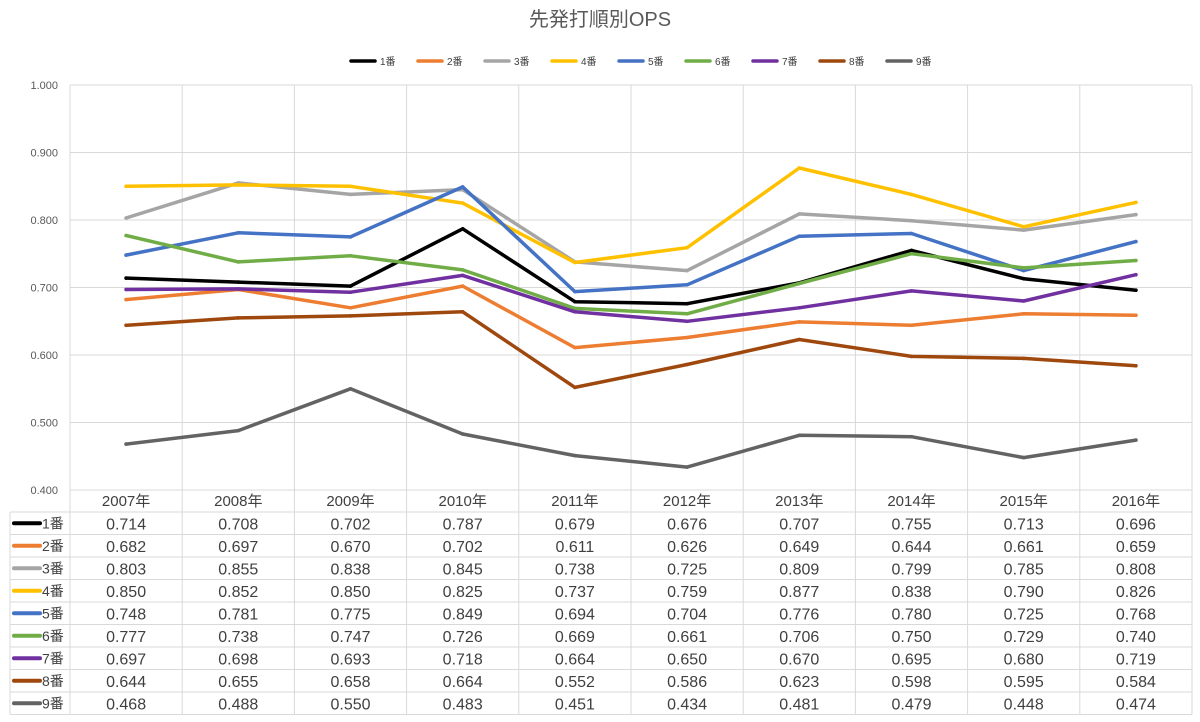 This screenshot has height=722, width=1200. I want to click on table-cell: 0.826, so click(1136, 592).